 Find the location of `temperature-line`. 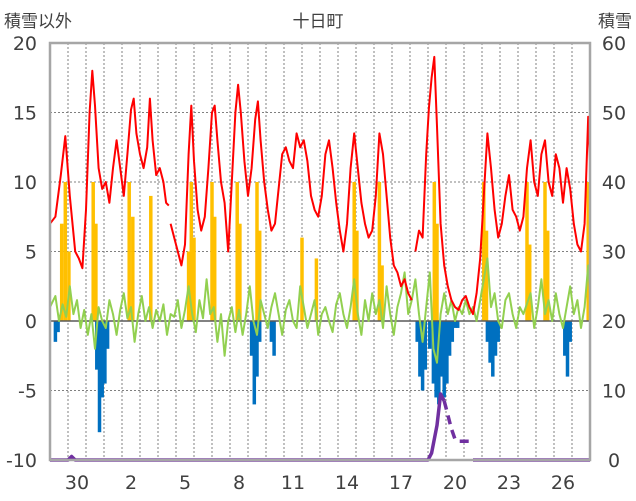

temperature-line is located at coordinates (109, 169).